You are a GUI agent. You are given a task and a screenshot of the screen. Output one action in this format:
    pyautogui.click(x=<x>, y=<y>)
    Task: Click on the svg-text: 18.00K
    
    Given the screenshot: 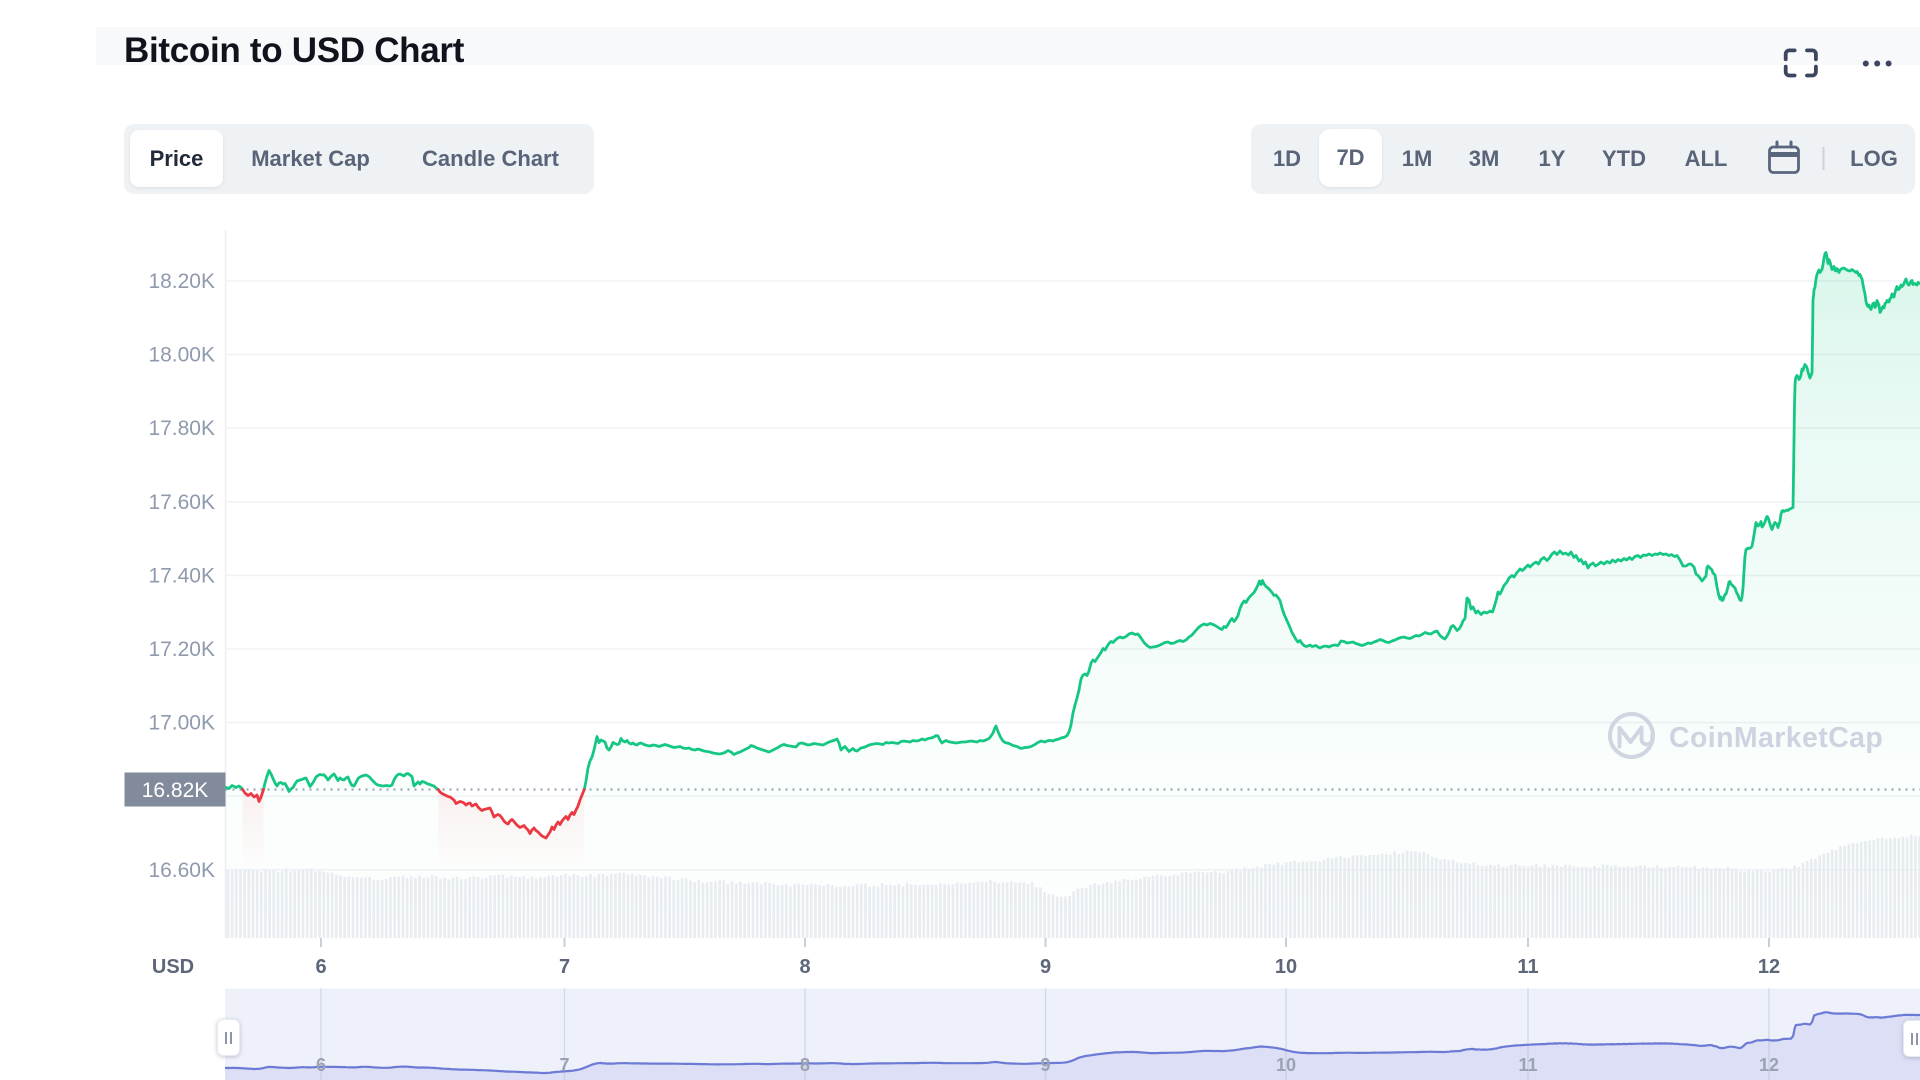 What is the action you would take?
    pyautogui.click(x=181, y=355)
    